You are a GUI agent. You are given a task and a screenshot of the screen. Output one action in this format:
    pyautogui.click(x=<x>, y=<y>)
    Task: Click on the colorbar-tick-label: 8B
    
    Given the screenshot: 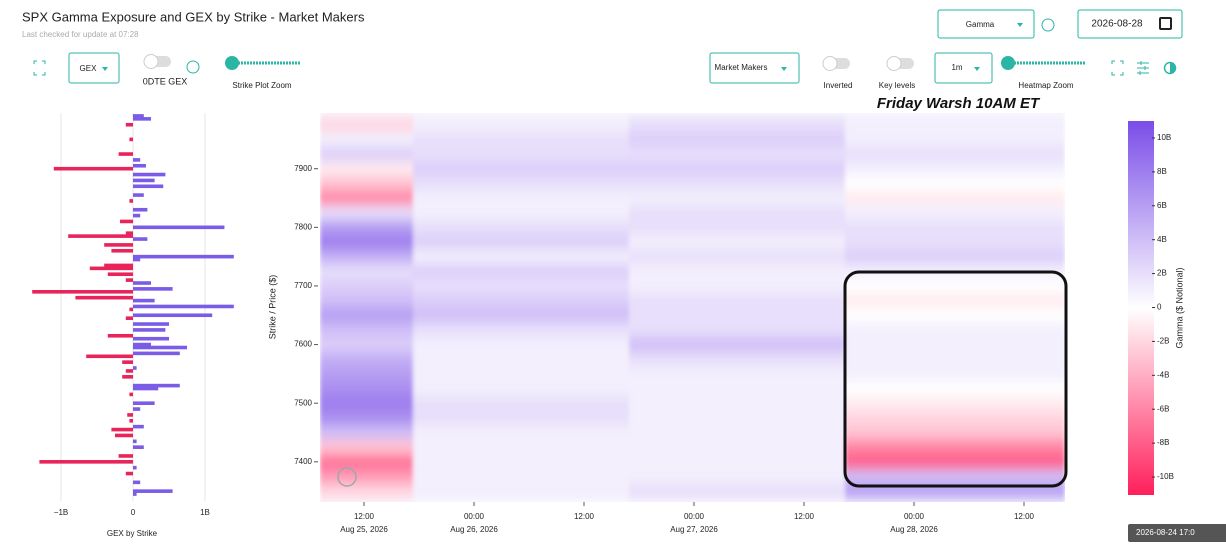 What is the action you would take?
    pyautogui.click(x=1162, y=171)
    